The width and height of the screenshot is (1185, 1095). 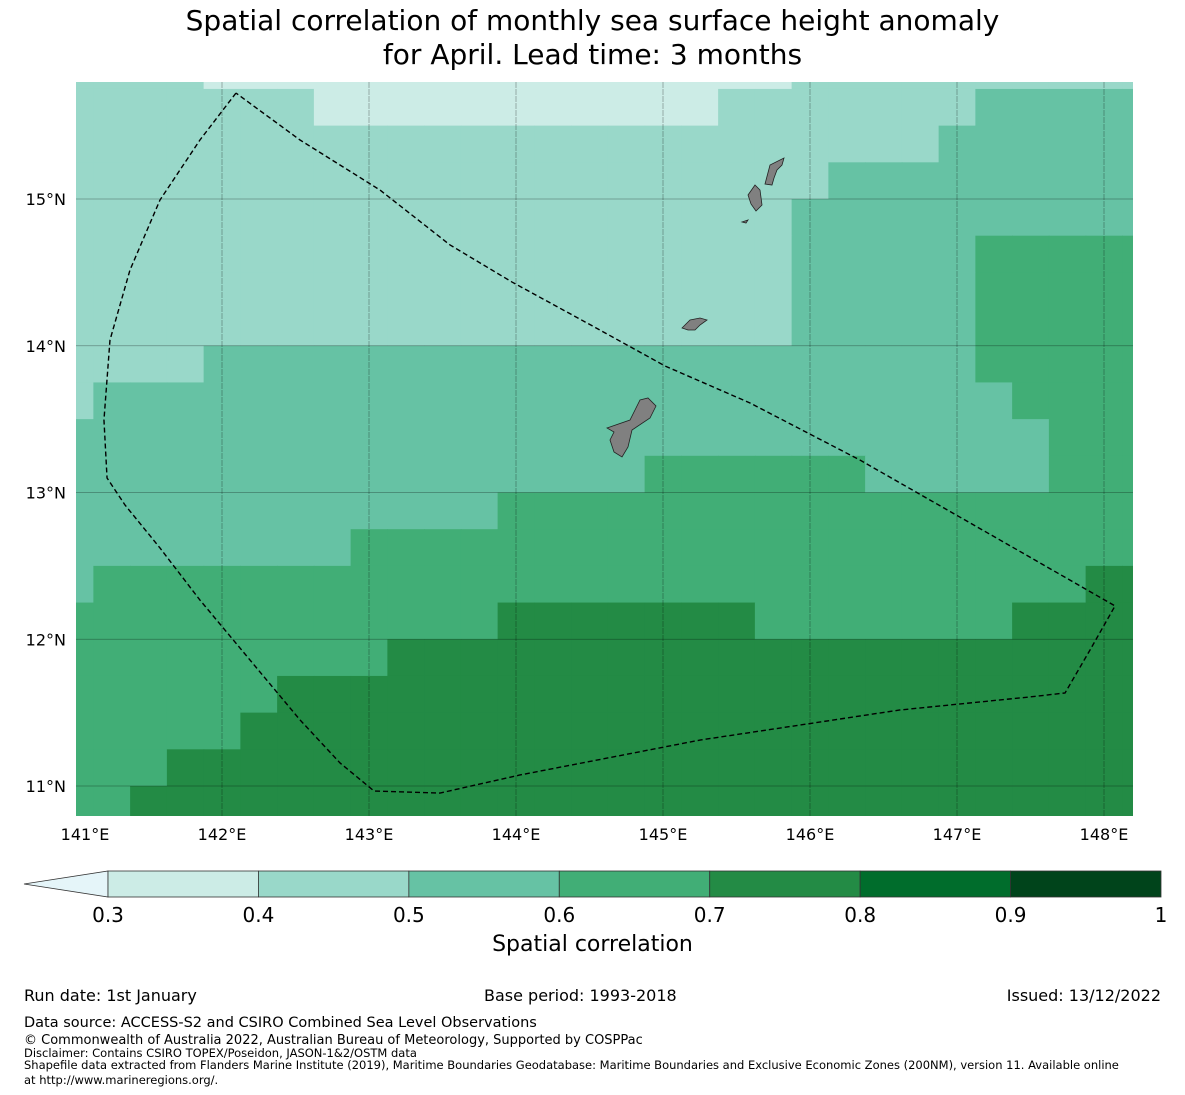 I want to click on lon-tick-label: 144°E, so click(x=516, y=834).